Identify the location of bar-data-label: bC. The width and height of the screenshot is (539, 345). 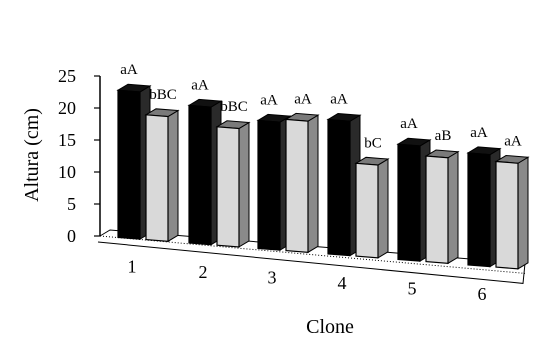
(373, 143).